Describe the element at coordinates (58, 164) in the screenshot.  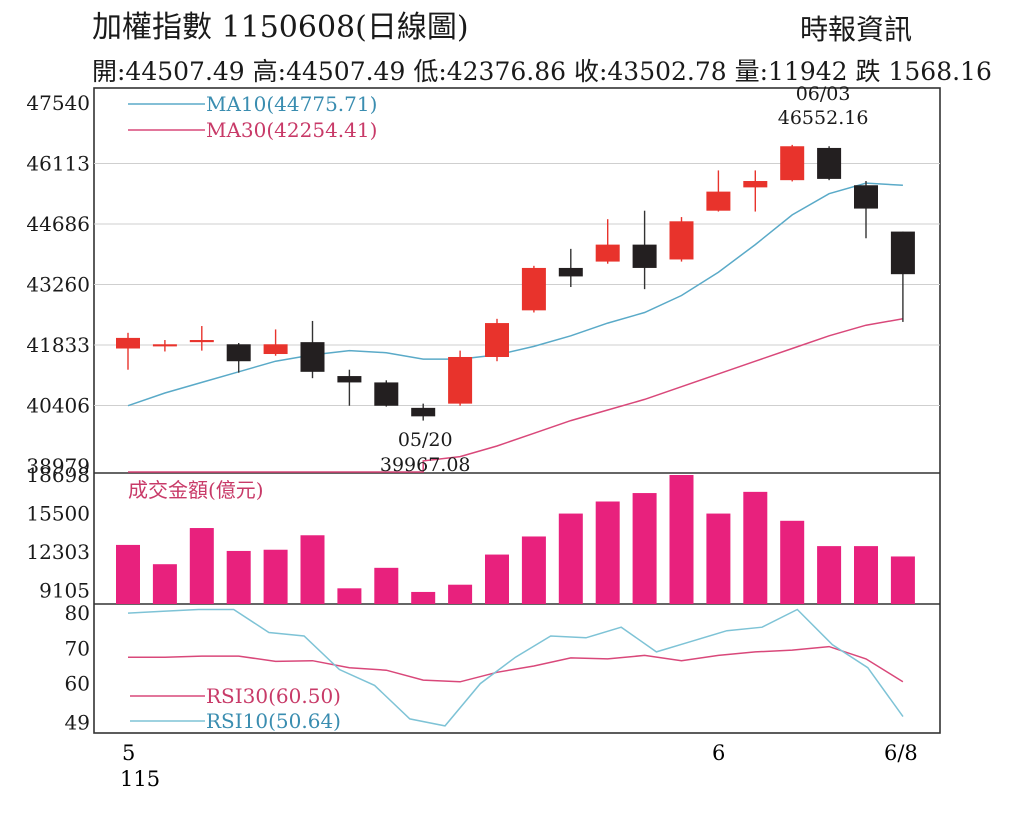
I see `price-tick-label: 46113` at that location.